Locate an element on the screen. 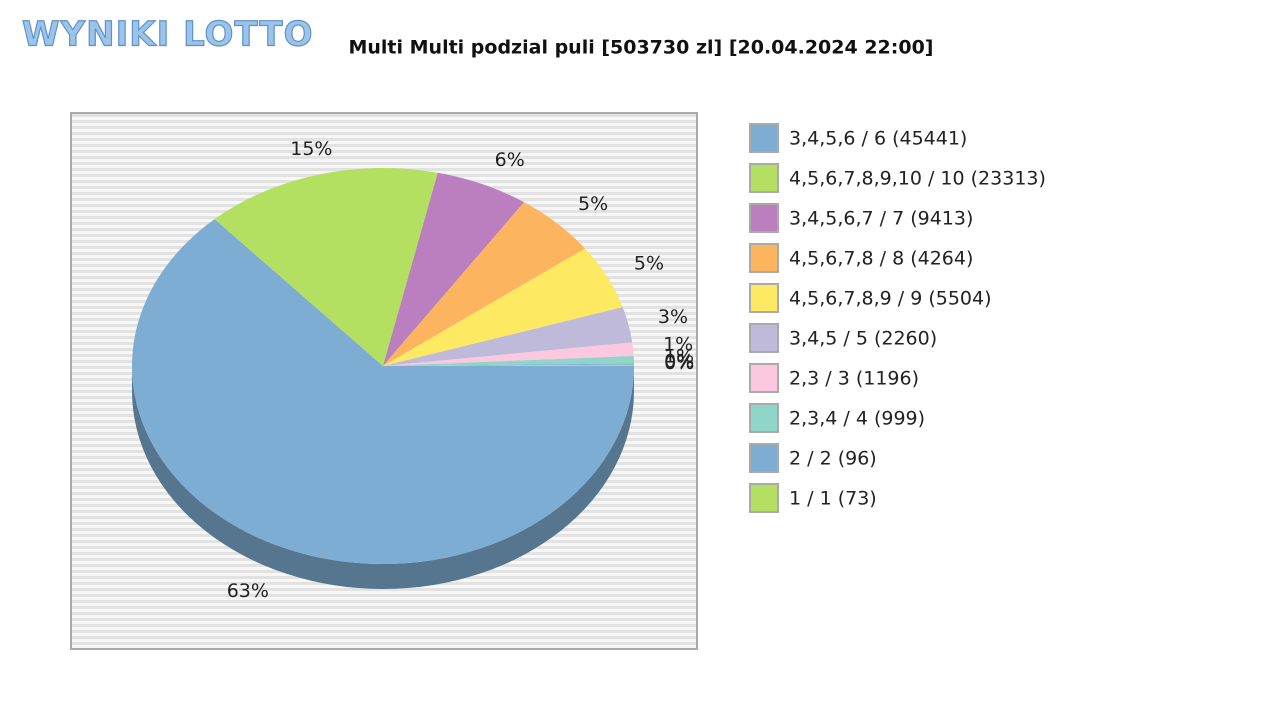 This screenshot has height=720, width=1280. slice-label: 3% is located at coordinates (673, 317).